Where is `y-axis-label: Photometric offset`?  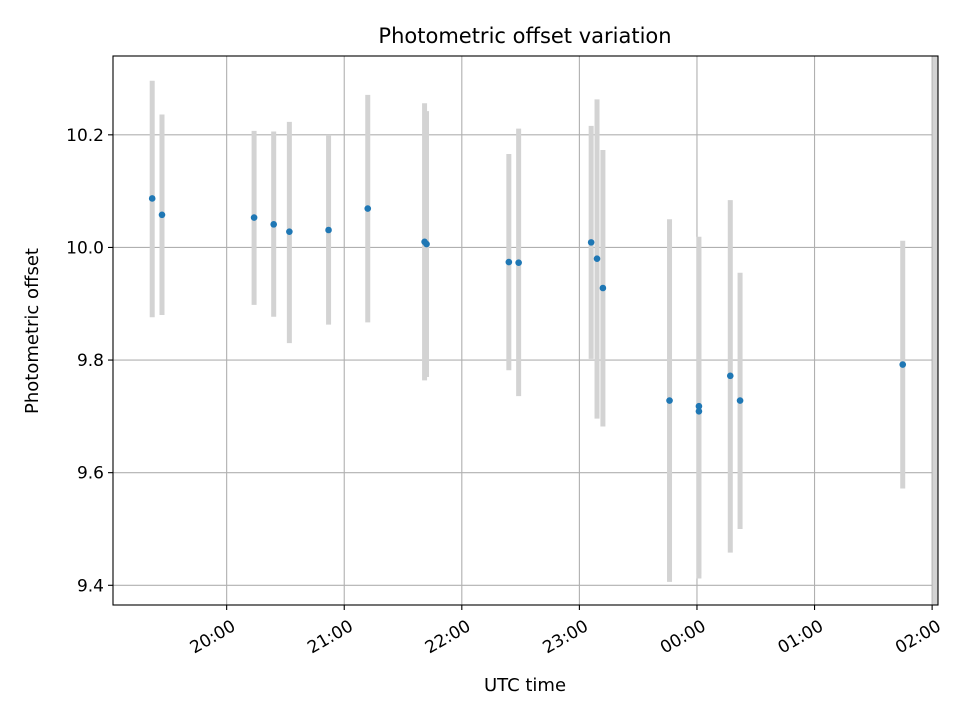
y-axis-label: Photometric offset is located at coordinates (32, 331).